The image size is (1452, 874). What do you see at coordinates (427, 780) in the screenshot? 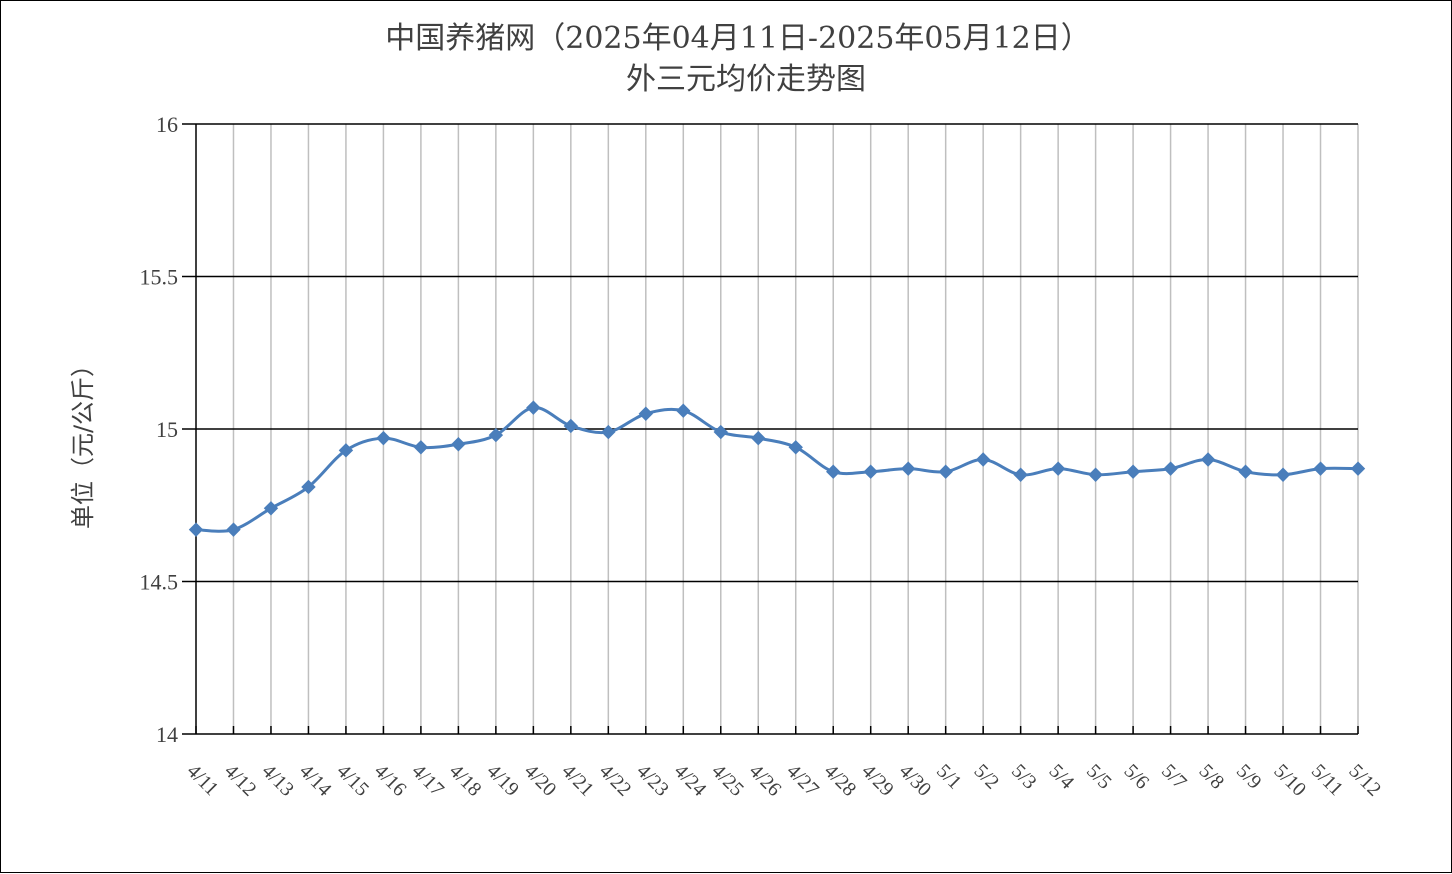
I see `x-tick-label: 4/17` at bounding box center [427, 780].